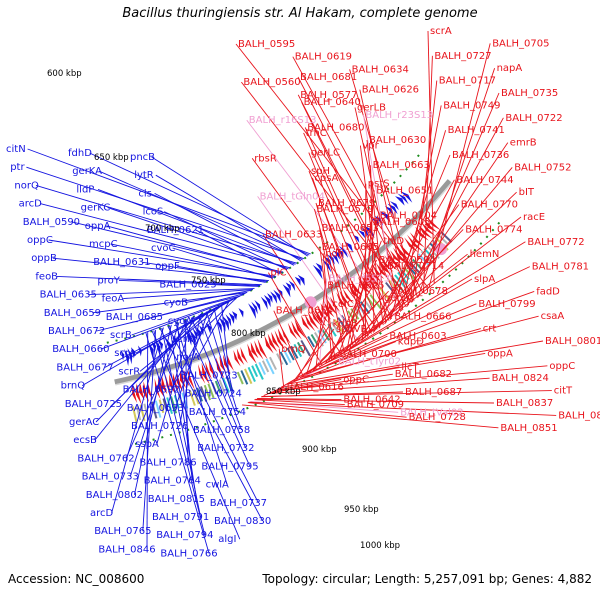  Describe the element at coordinates (68, 295) in the screenshot. I see `reverse-gene-label: BALH_0635` at that location.